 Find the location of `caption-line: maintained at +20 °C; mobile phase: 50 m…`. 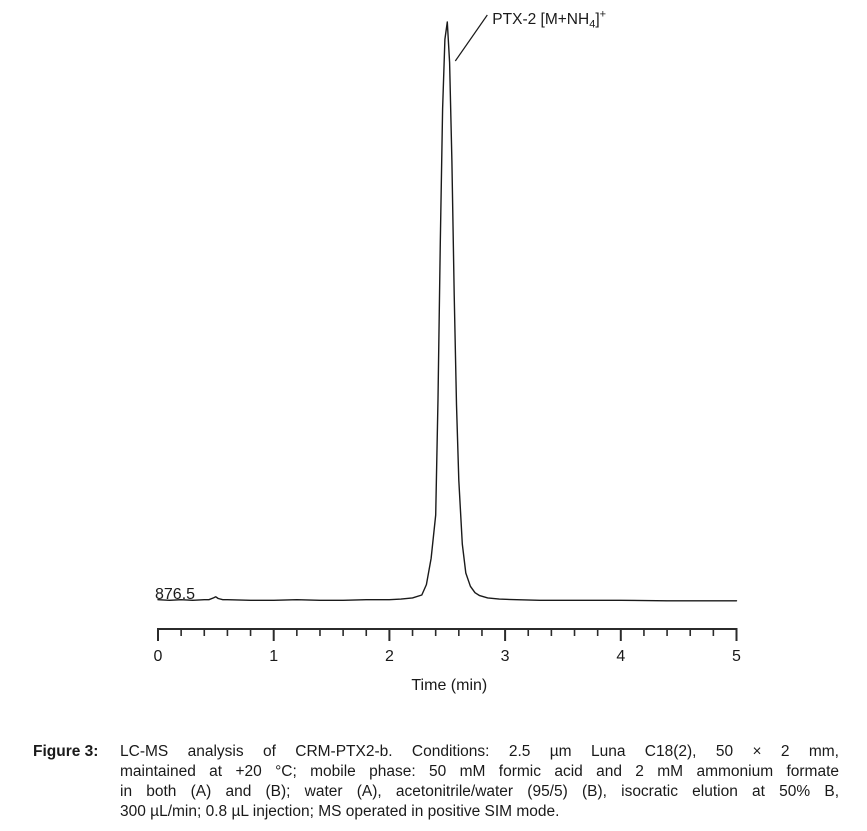

caption-line: maintained at +20 °C; mobile phase: 50 m… is located at coordinates (479, 771).